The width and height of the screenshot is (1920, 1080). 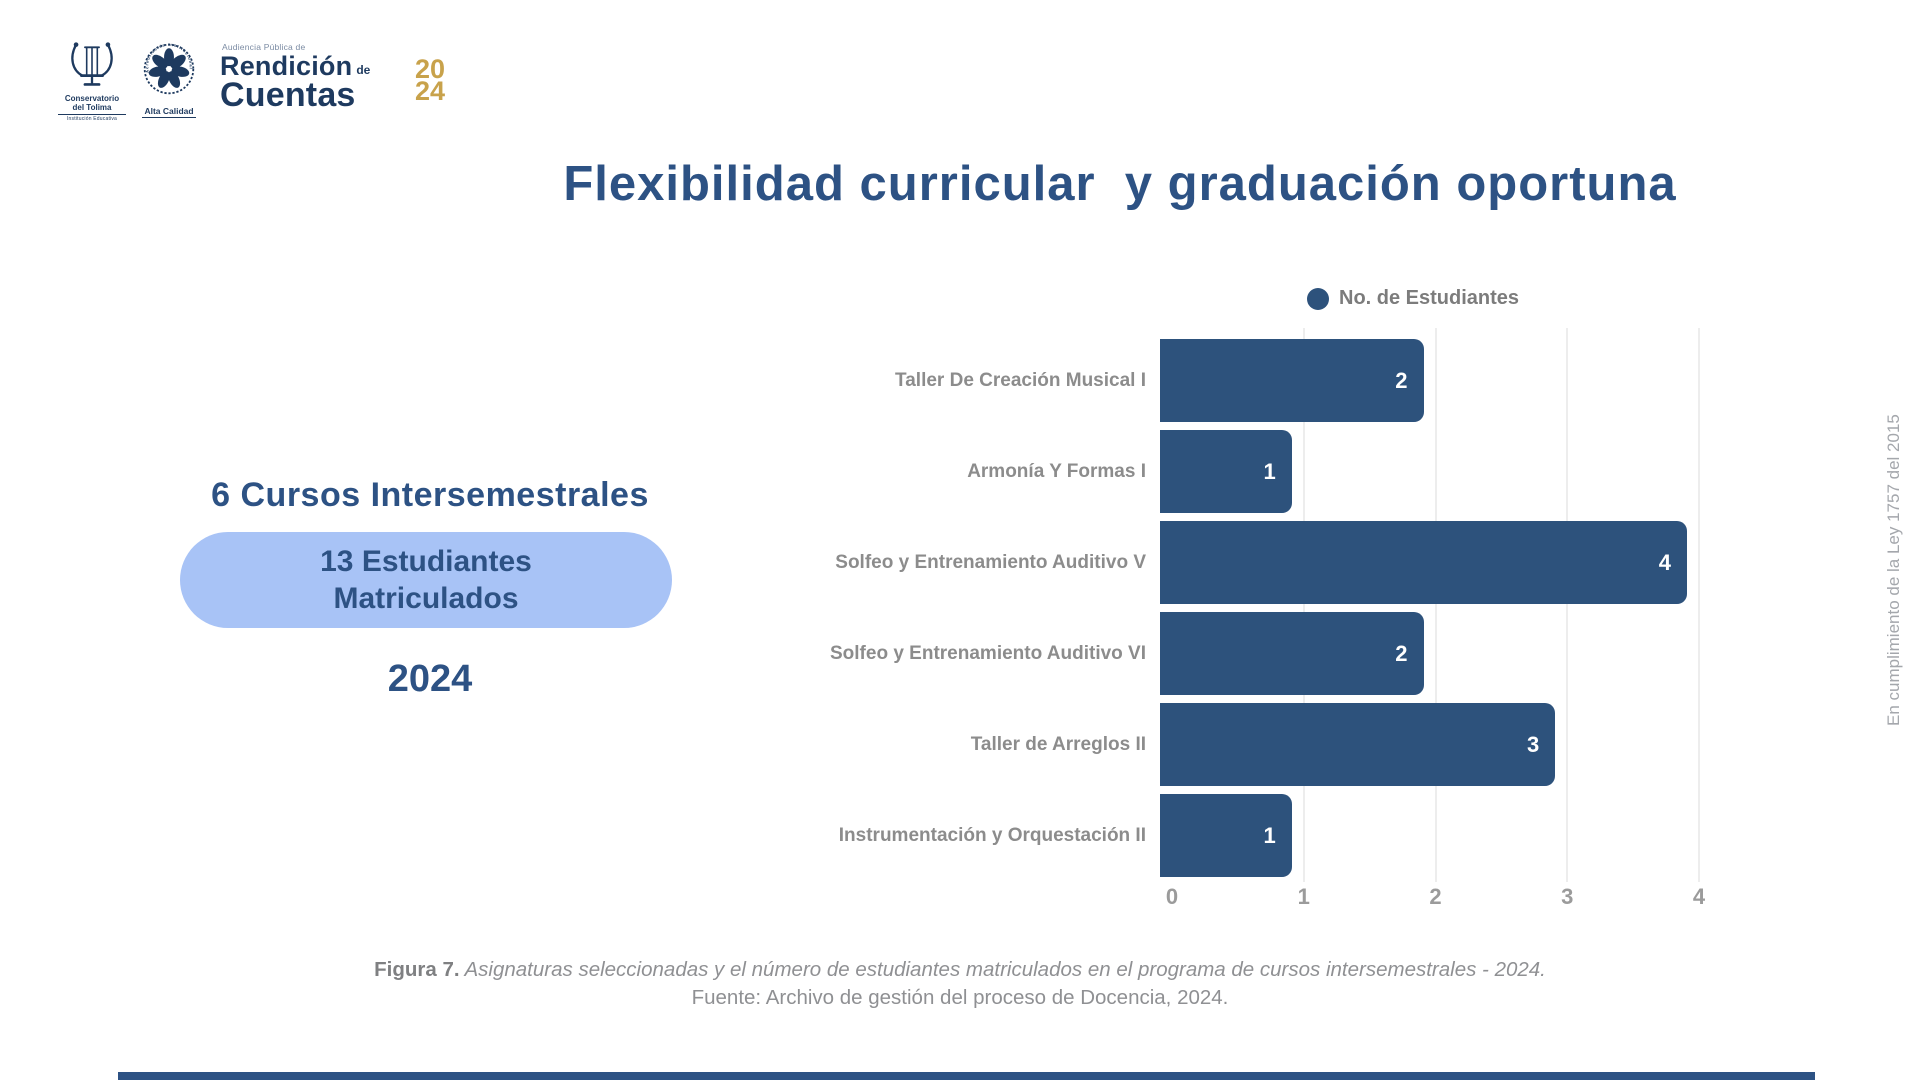 I want to click on pill-line2: Matriculados, so click(x=426, y=598).